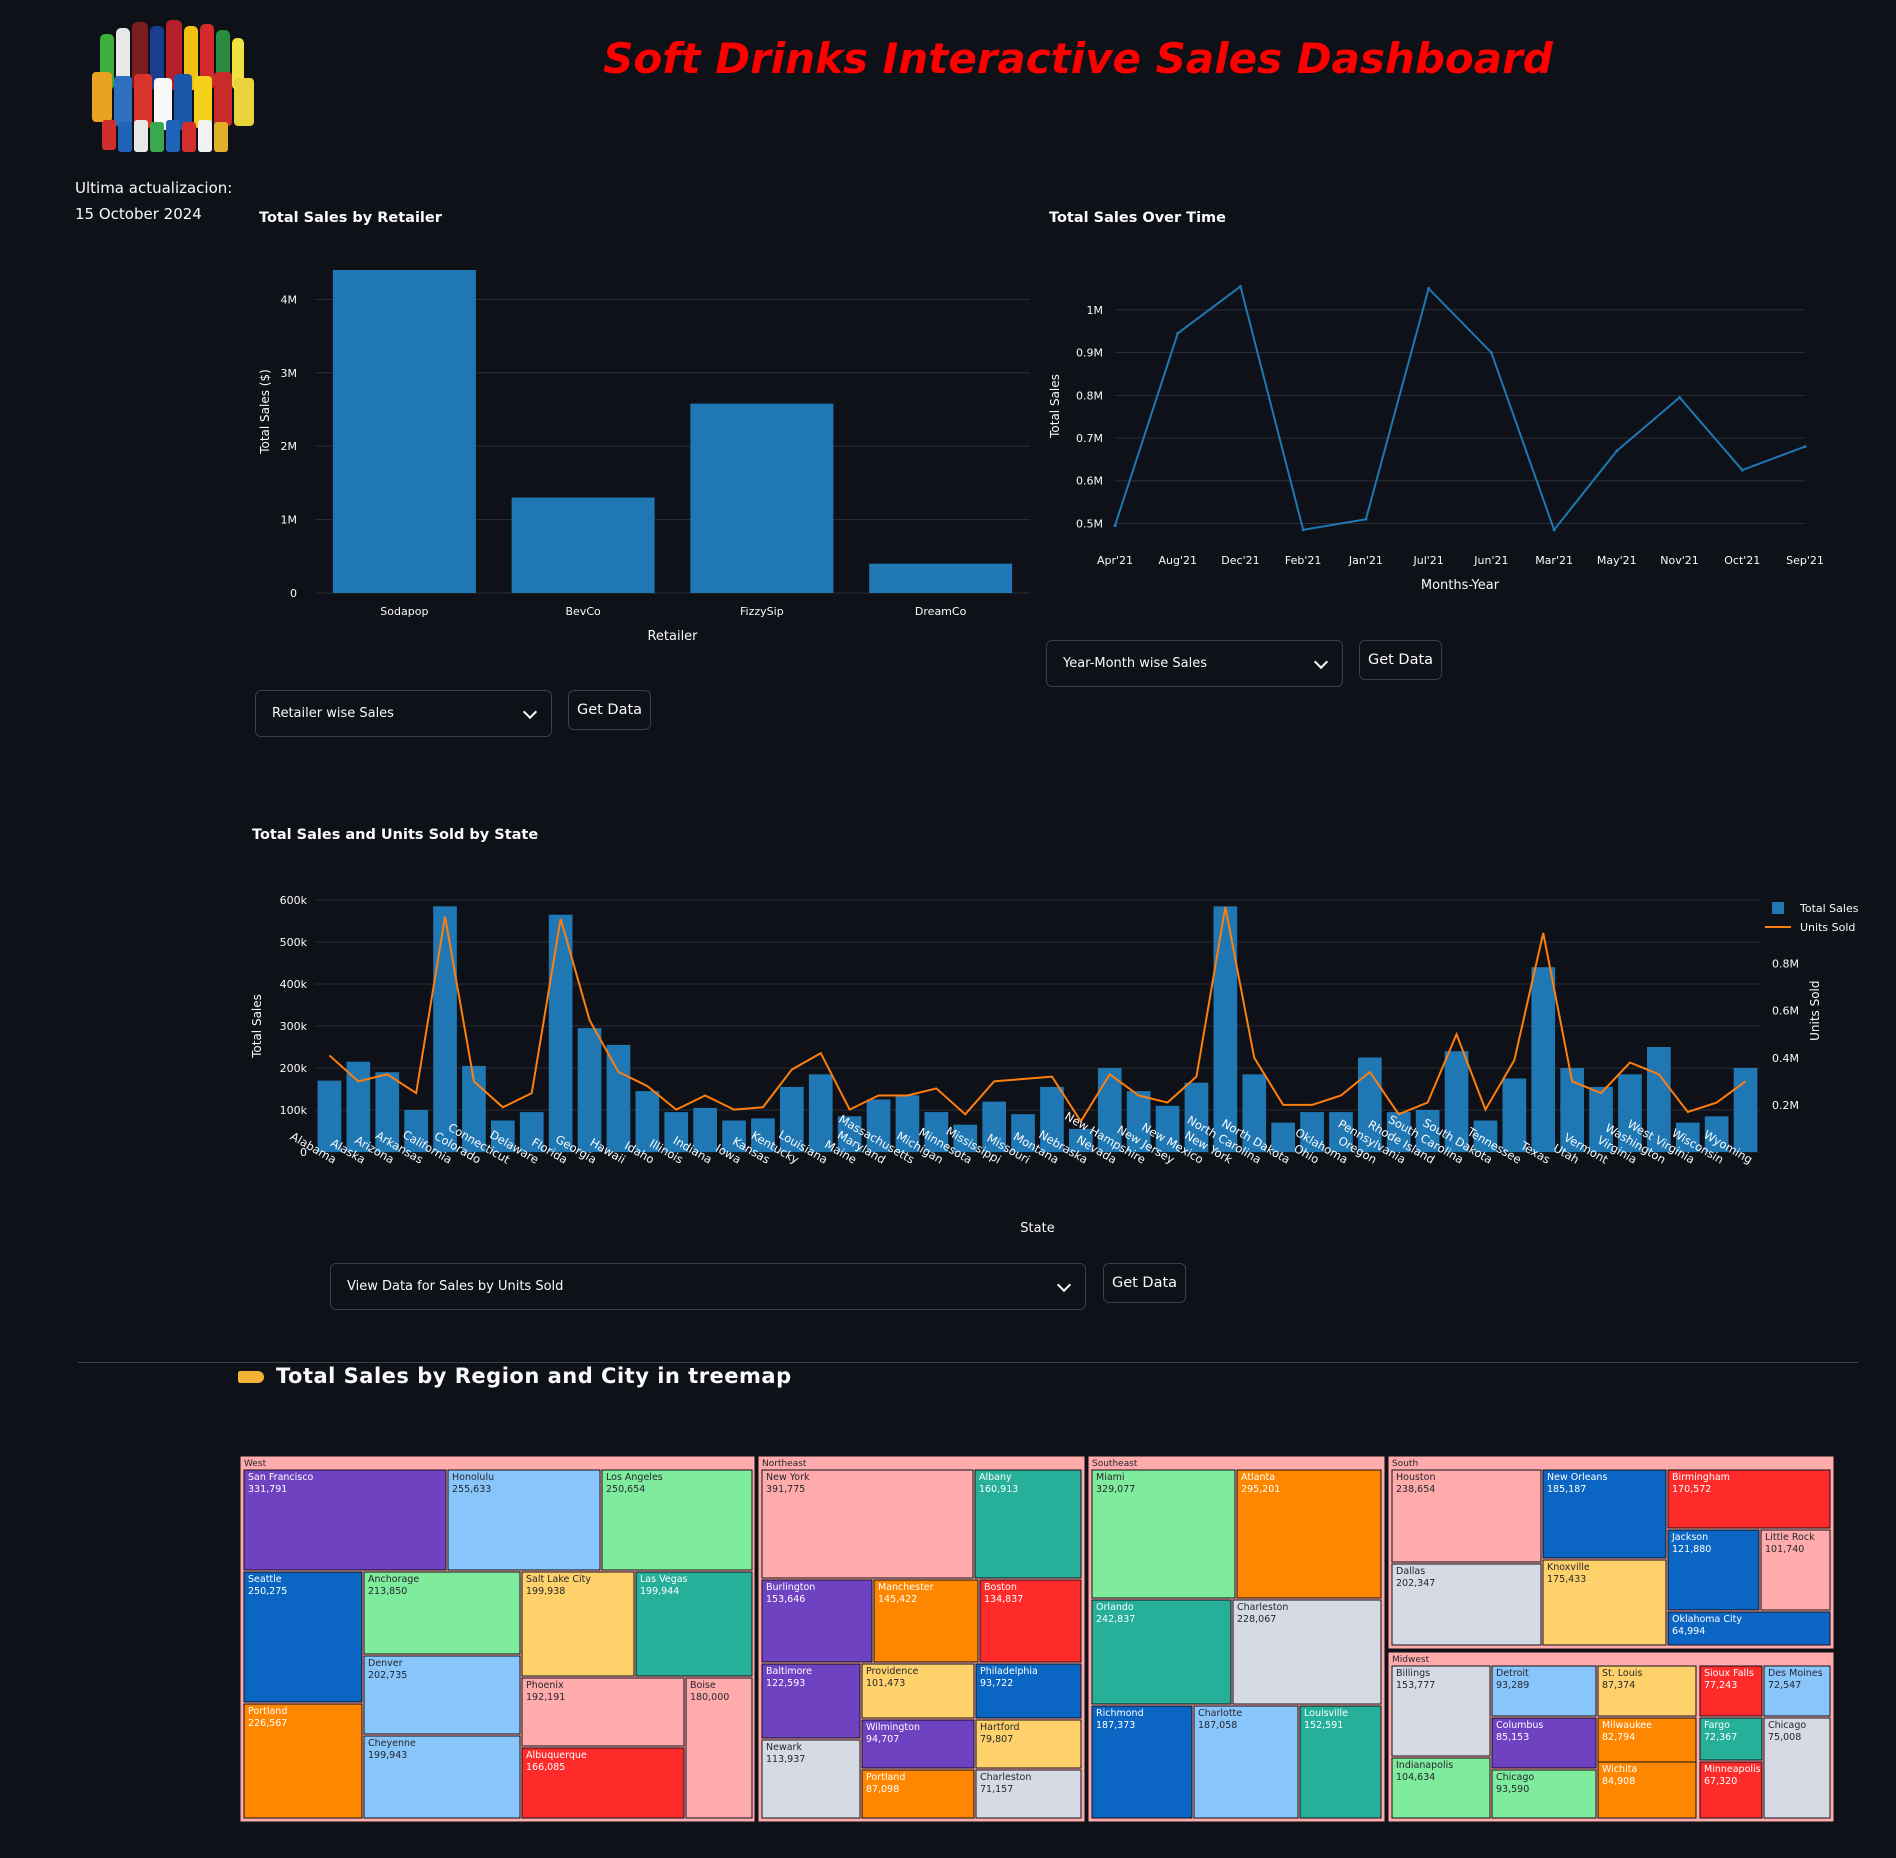  I want to click on time-select: Year-Month wise Sales, so click(1194, 663).